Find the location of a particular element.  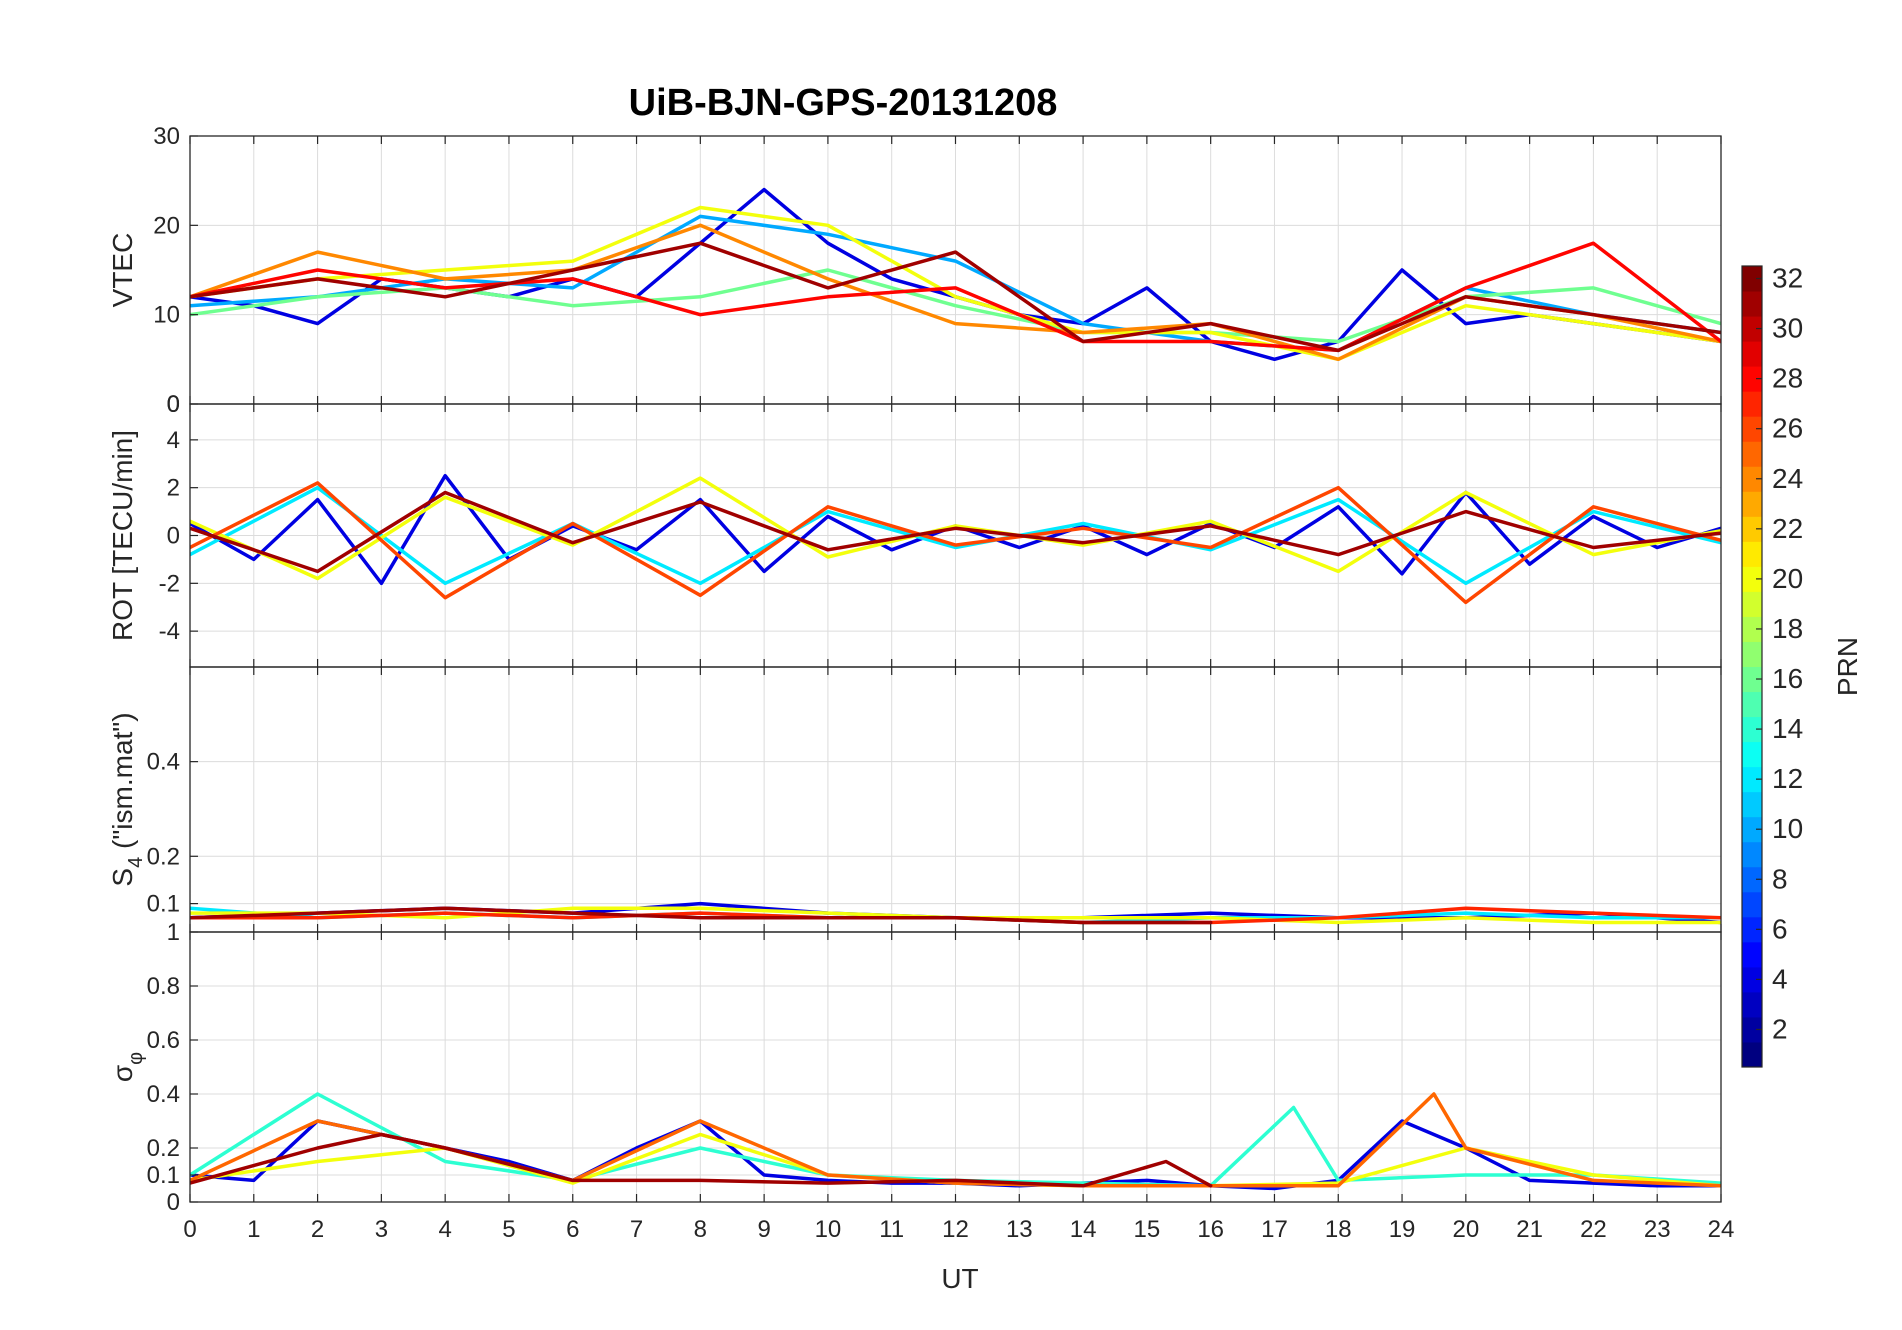

x-axis-label: UT is located at coordinates (959, 1278).